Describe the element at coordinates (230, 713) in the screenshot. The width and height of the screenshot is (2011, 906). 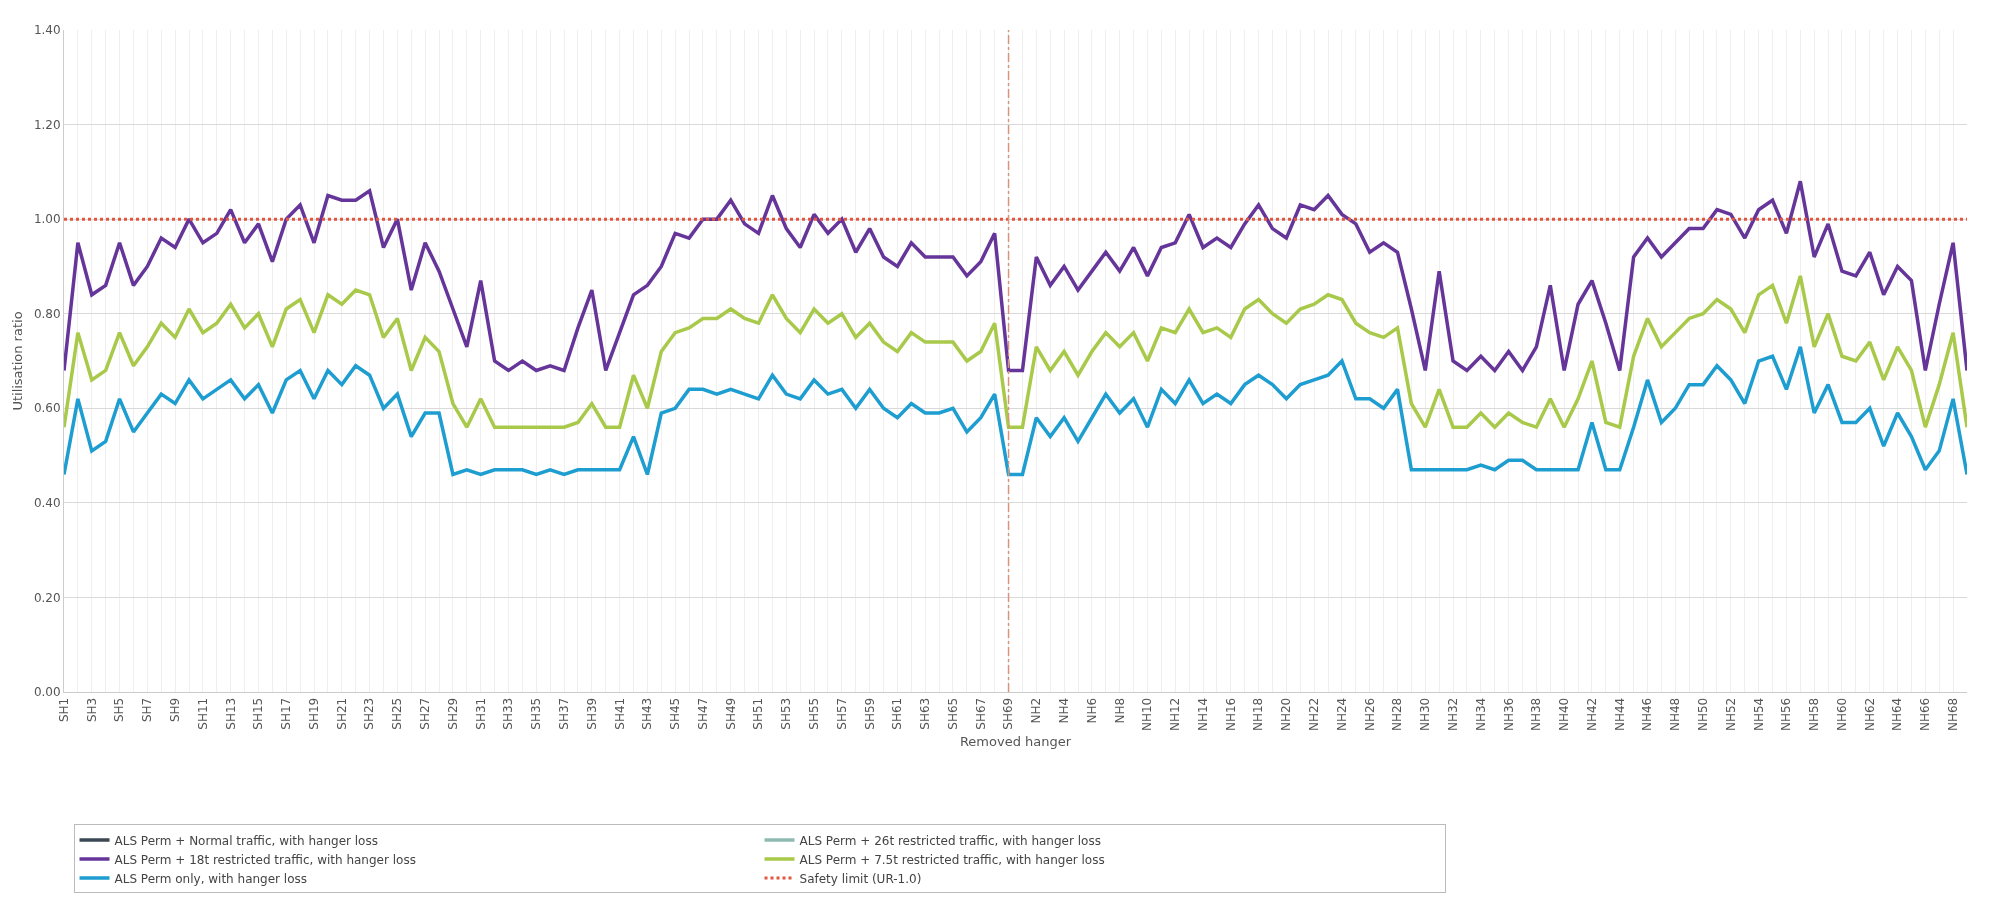
I see `x-tick-label: SH13` at that location.